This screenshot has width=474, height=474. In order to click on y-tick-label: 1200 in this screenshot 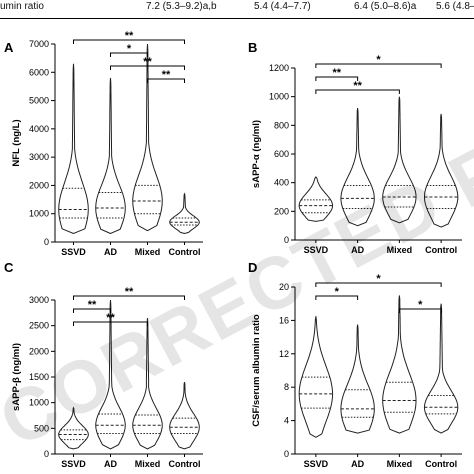, I will do `click(279, 68)`.